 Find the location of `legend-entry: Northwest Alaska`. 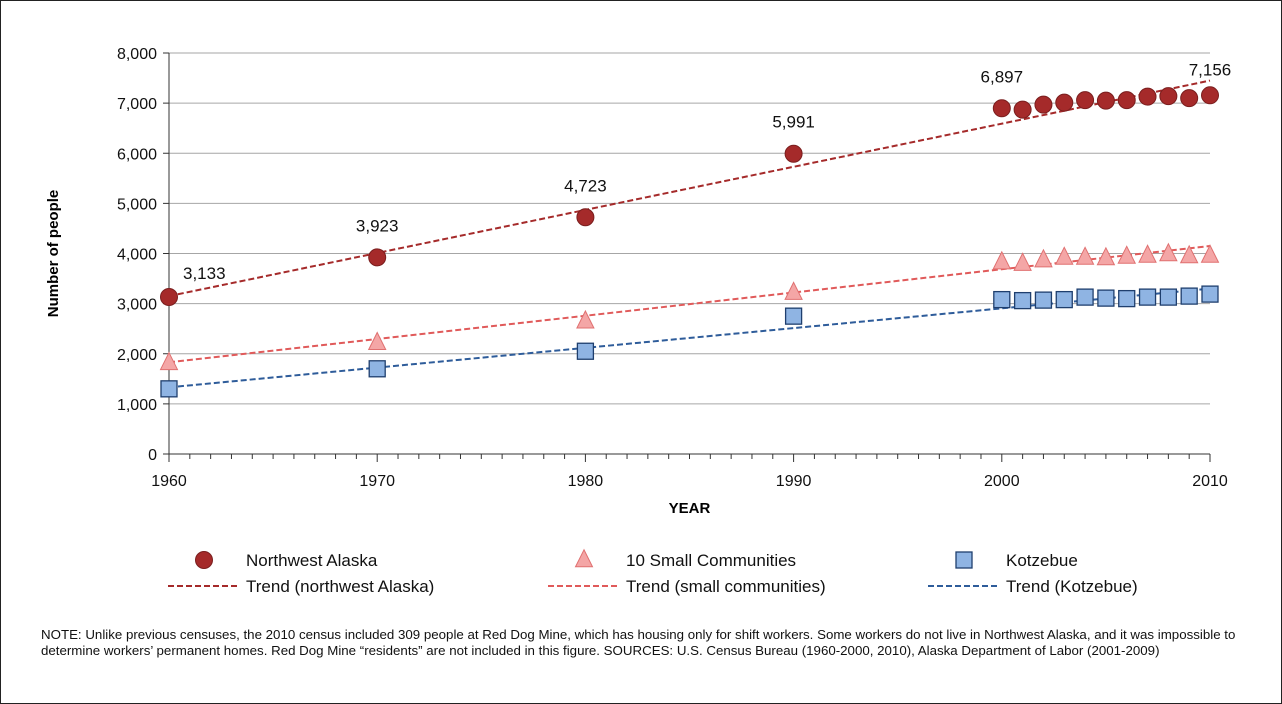

legend-entry: Northwest Alaska is located at coordinates (312, 560).